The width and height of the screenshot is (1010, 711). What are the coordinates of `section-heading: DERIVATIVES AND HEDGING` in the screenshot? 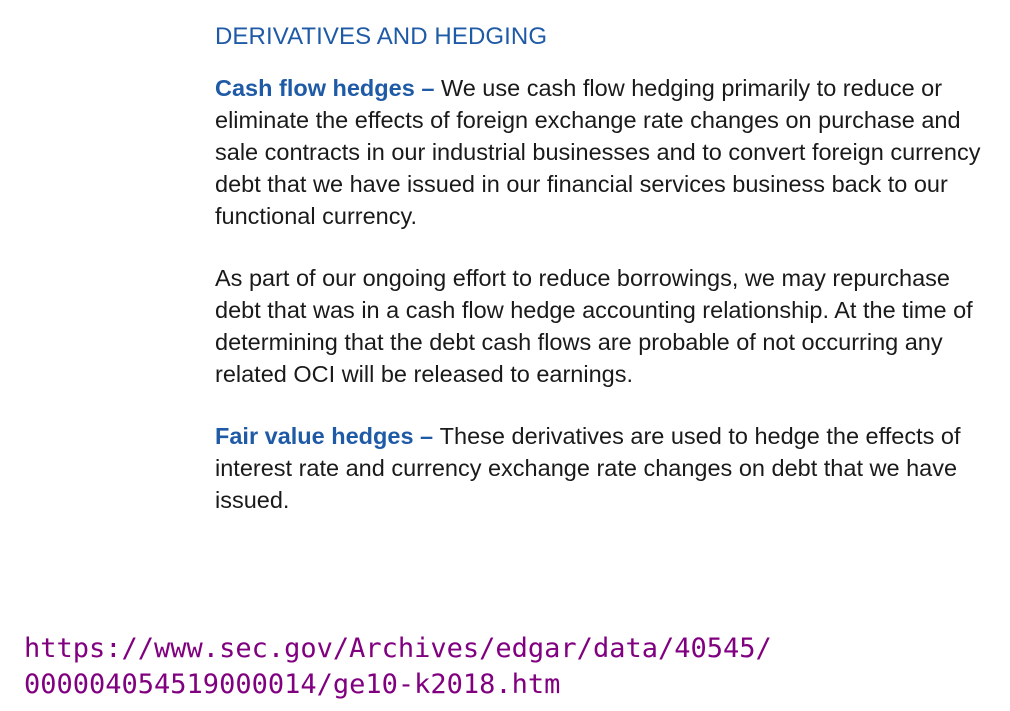 It's located at (381, 36).